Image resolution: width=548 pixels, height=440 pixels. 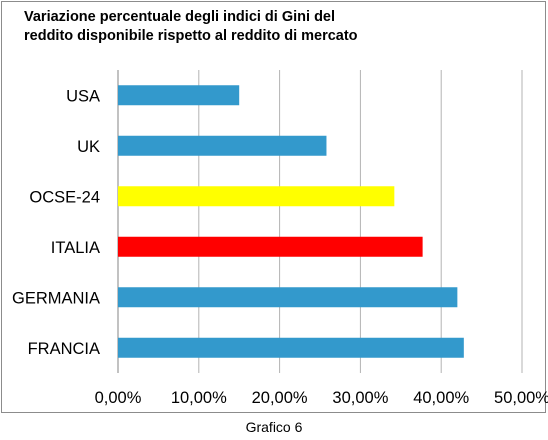 I want to click on bar-uk, so click(x=222, y=145).